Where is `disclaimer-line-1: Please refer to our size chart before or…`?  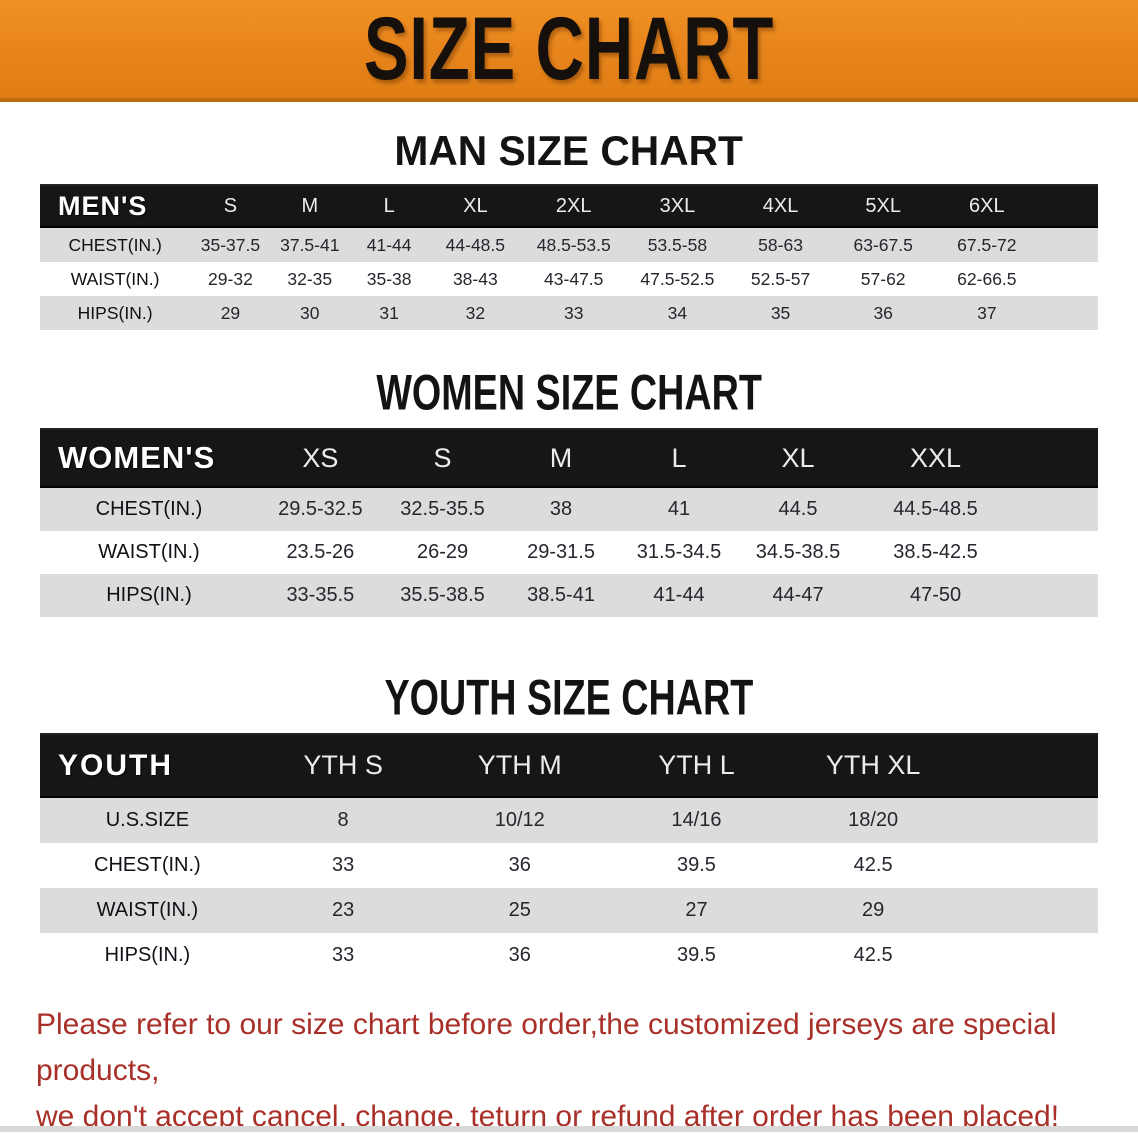 disclaimer-line-1: Please refer to our size chart before or… is located at coordinates (546, 1047).